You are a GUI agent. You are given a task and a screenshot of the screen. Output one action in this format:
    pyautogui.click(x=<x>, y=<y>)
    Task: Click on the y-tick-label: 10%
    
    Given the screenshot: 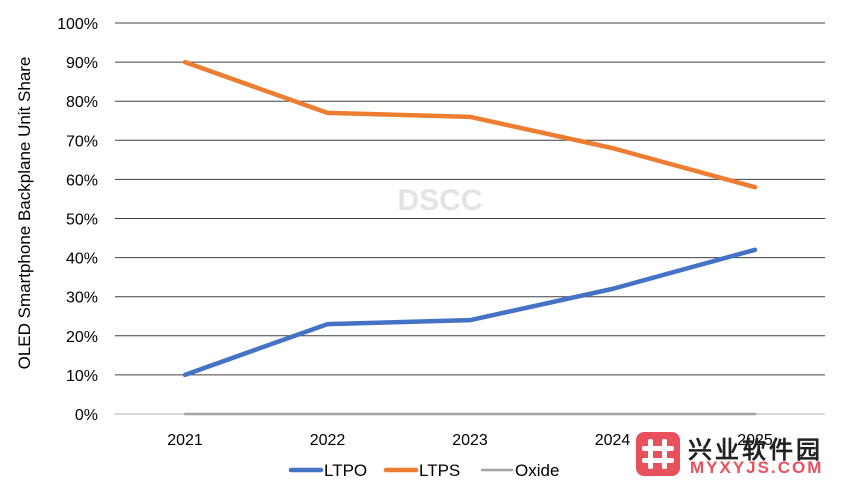 What is the action you would take?
    pyautogui.click(x=82, y=376)
    